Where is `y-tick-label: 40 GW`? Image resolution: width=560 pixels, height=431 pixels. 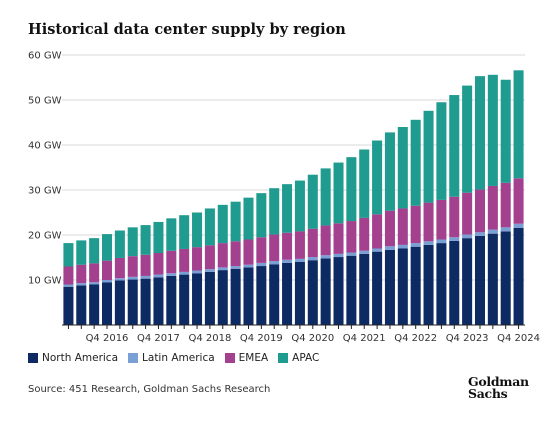 y-tick-label: 40 GW is located at coordinates (45, 146).